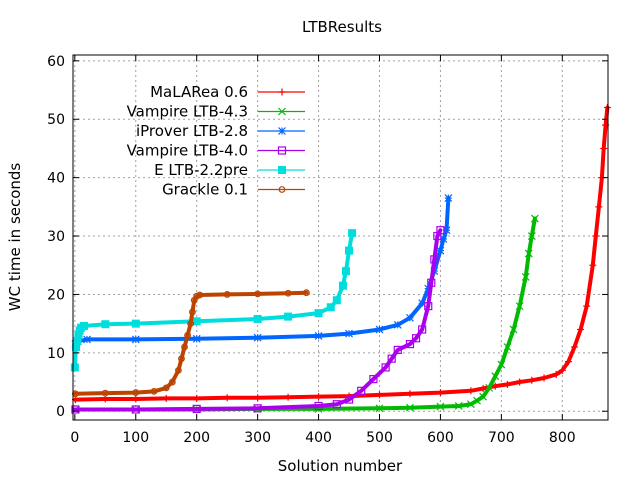  What do you see at coordinates (192, 131) in the screenshot?
I see `legend-label: iProver LTB-2.8` at bounding box center [192, 131].